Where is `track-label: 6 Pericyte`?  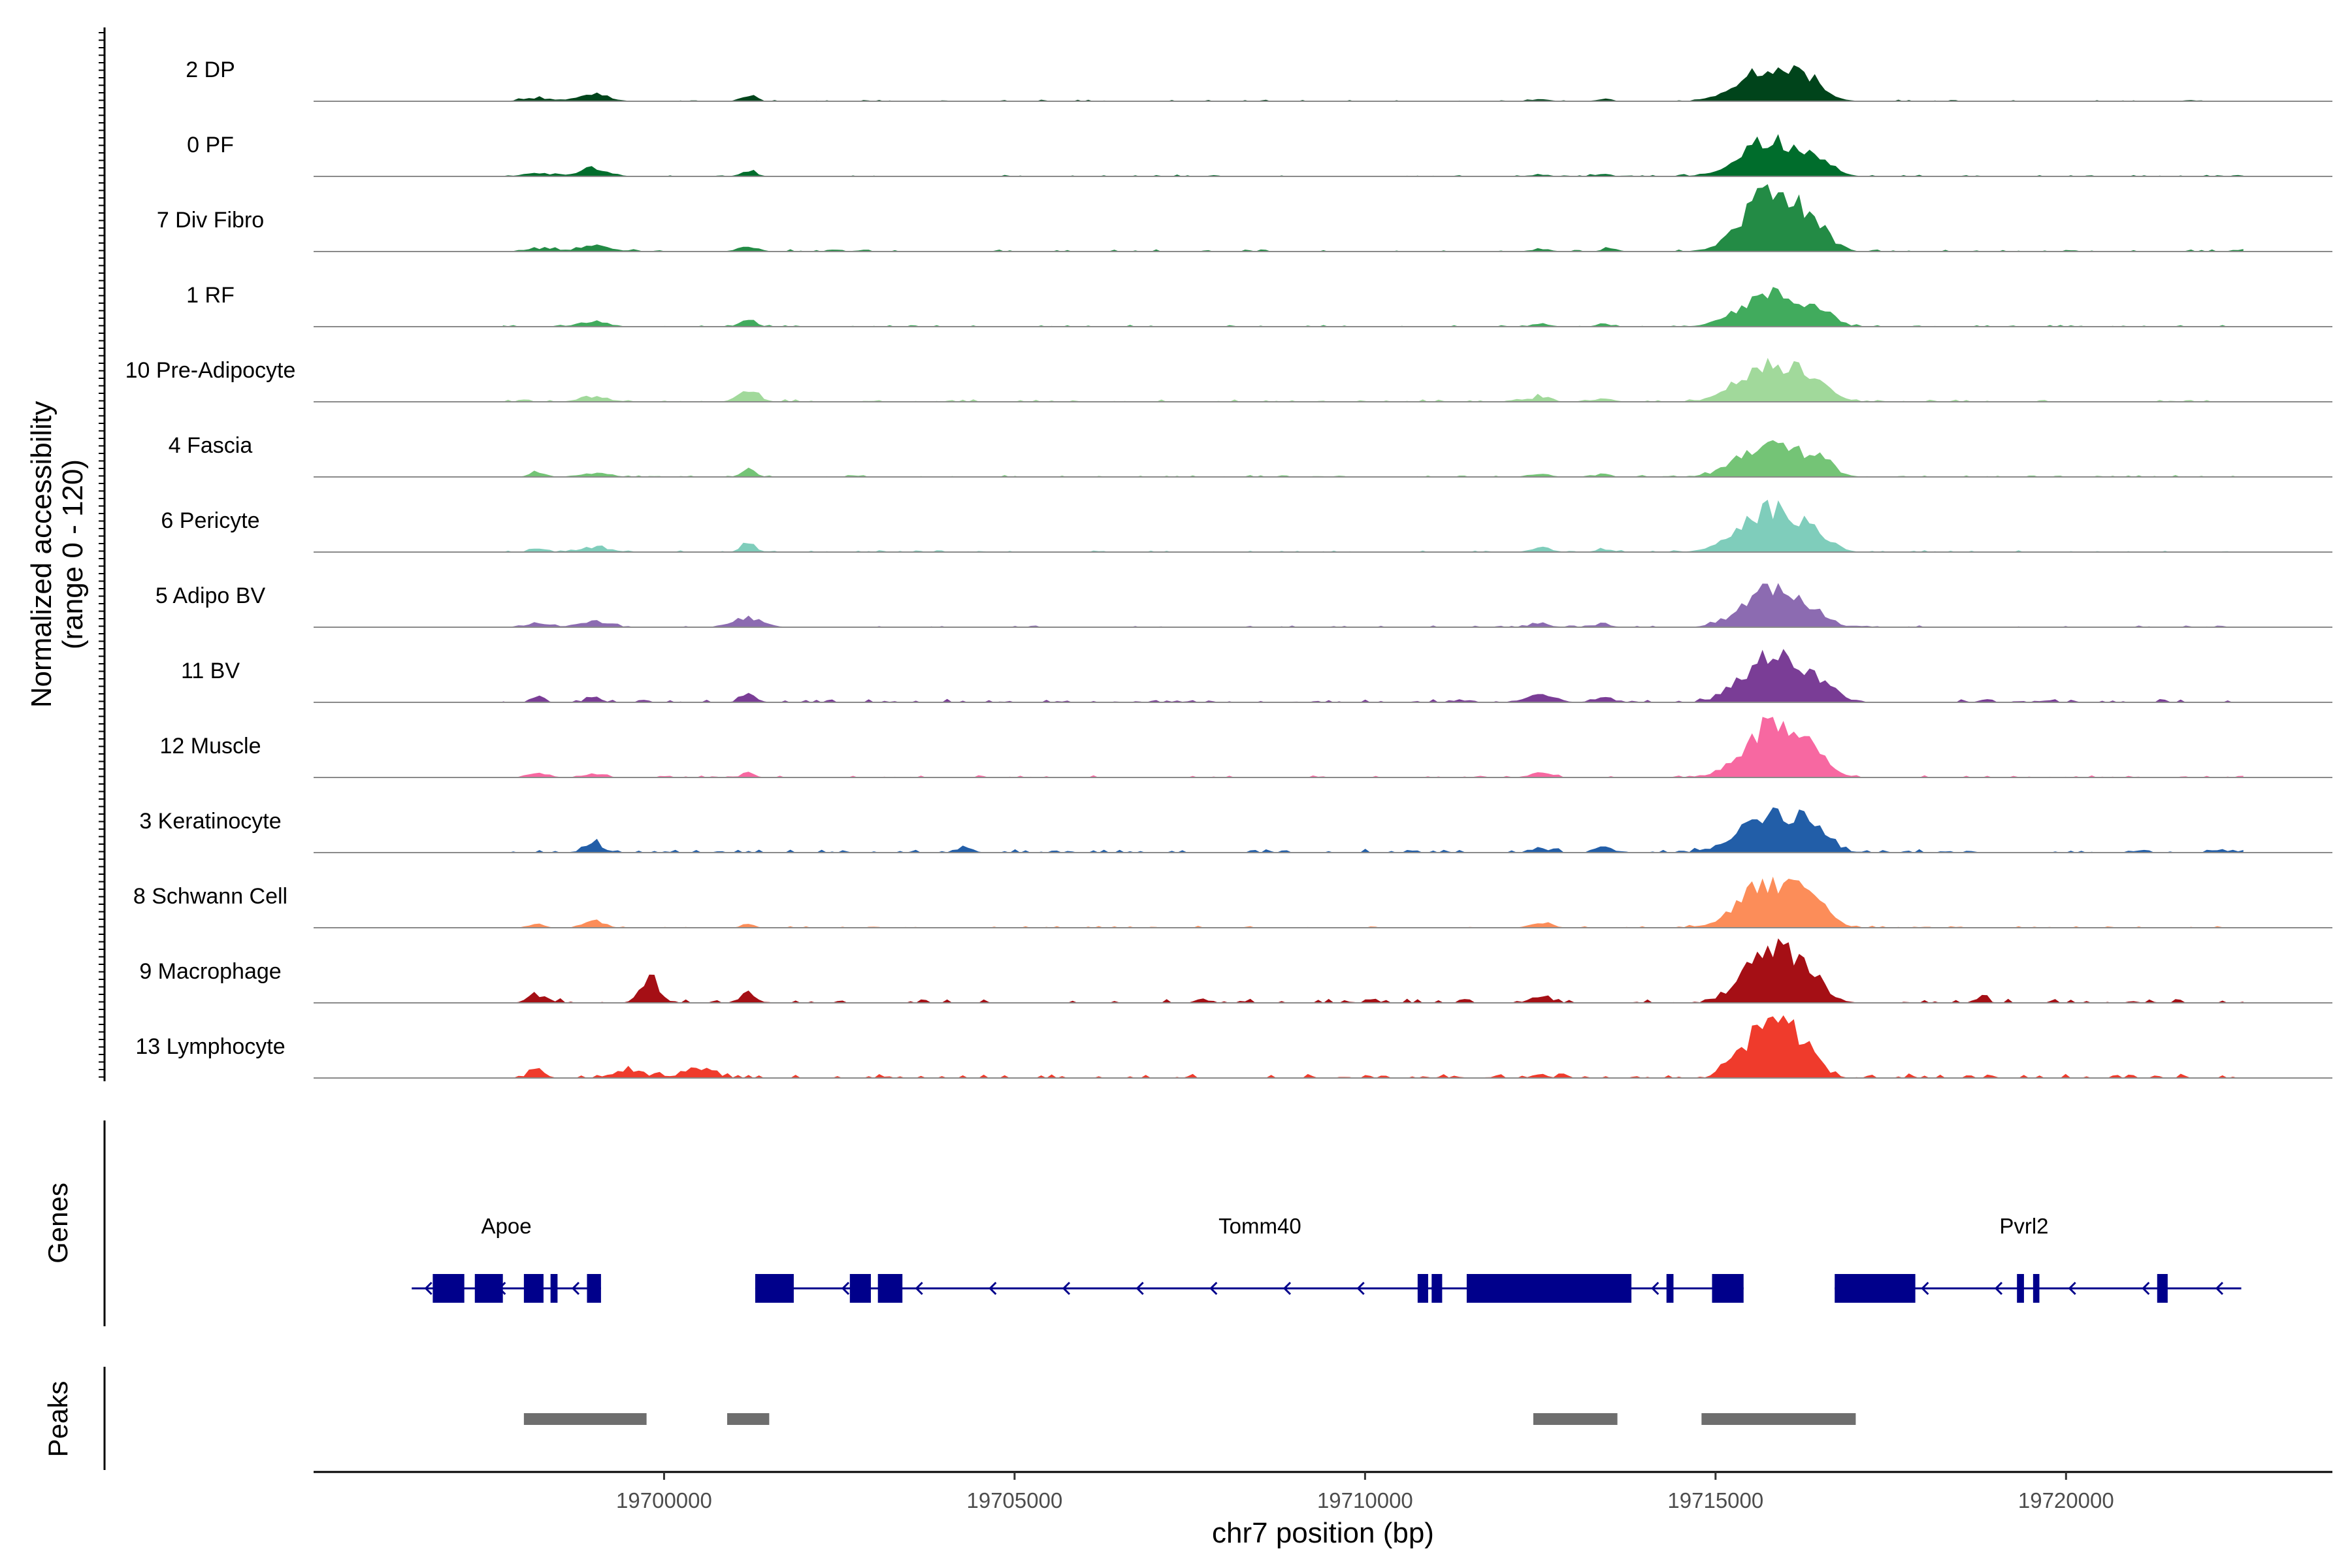
track-label: 6 Pericyte is located at coordinates (210, 520).